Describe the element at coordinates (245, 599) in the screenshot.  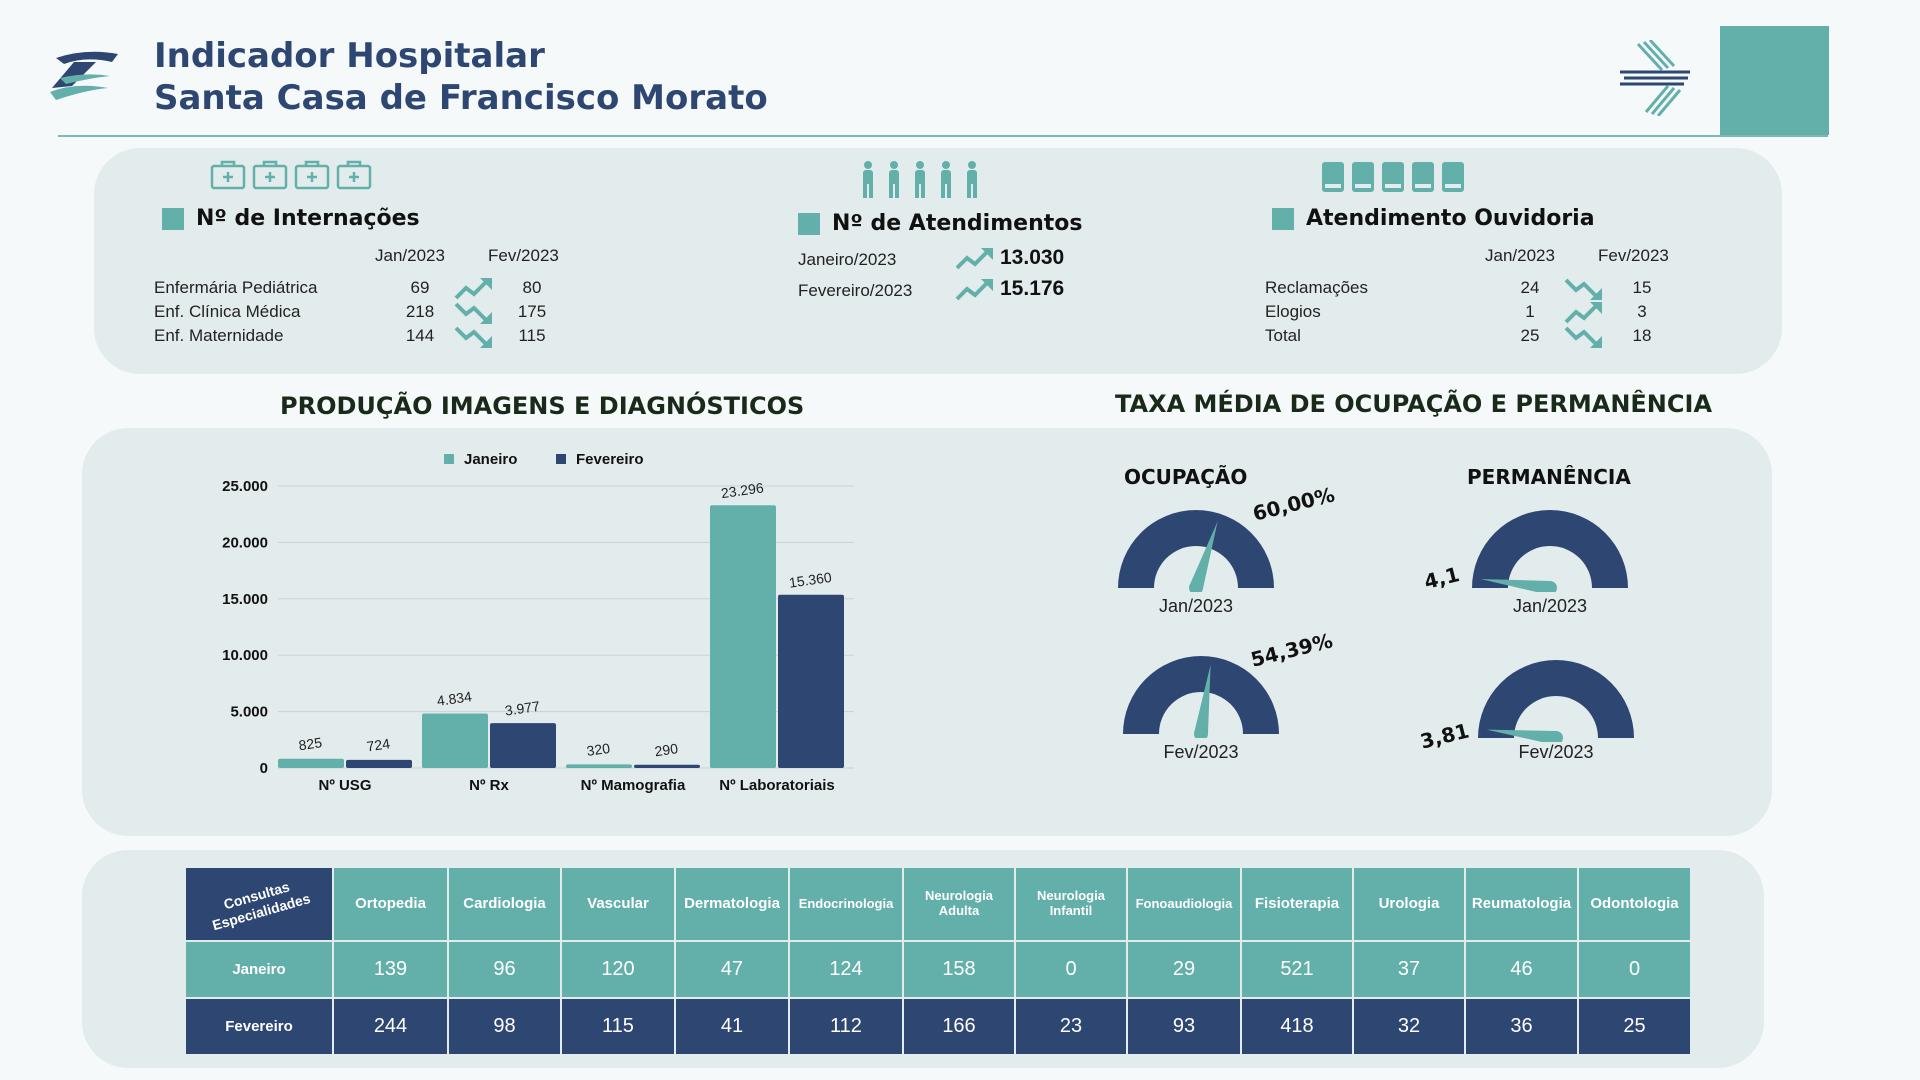
I see `y-tick-label: 15.000` at that location.